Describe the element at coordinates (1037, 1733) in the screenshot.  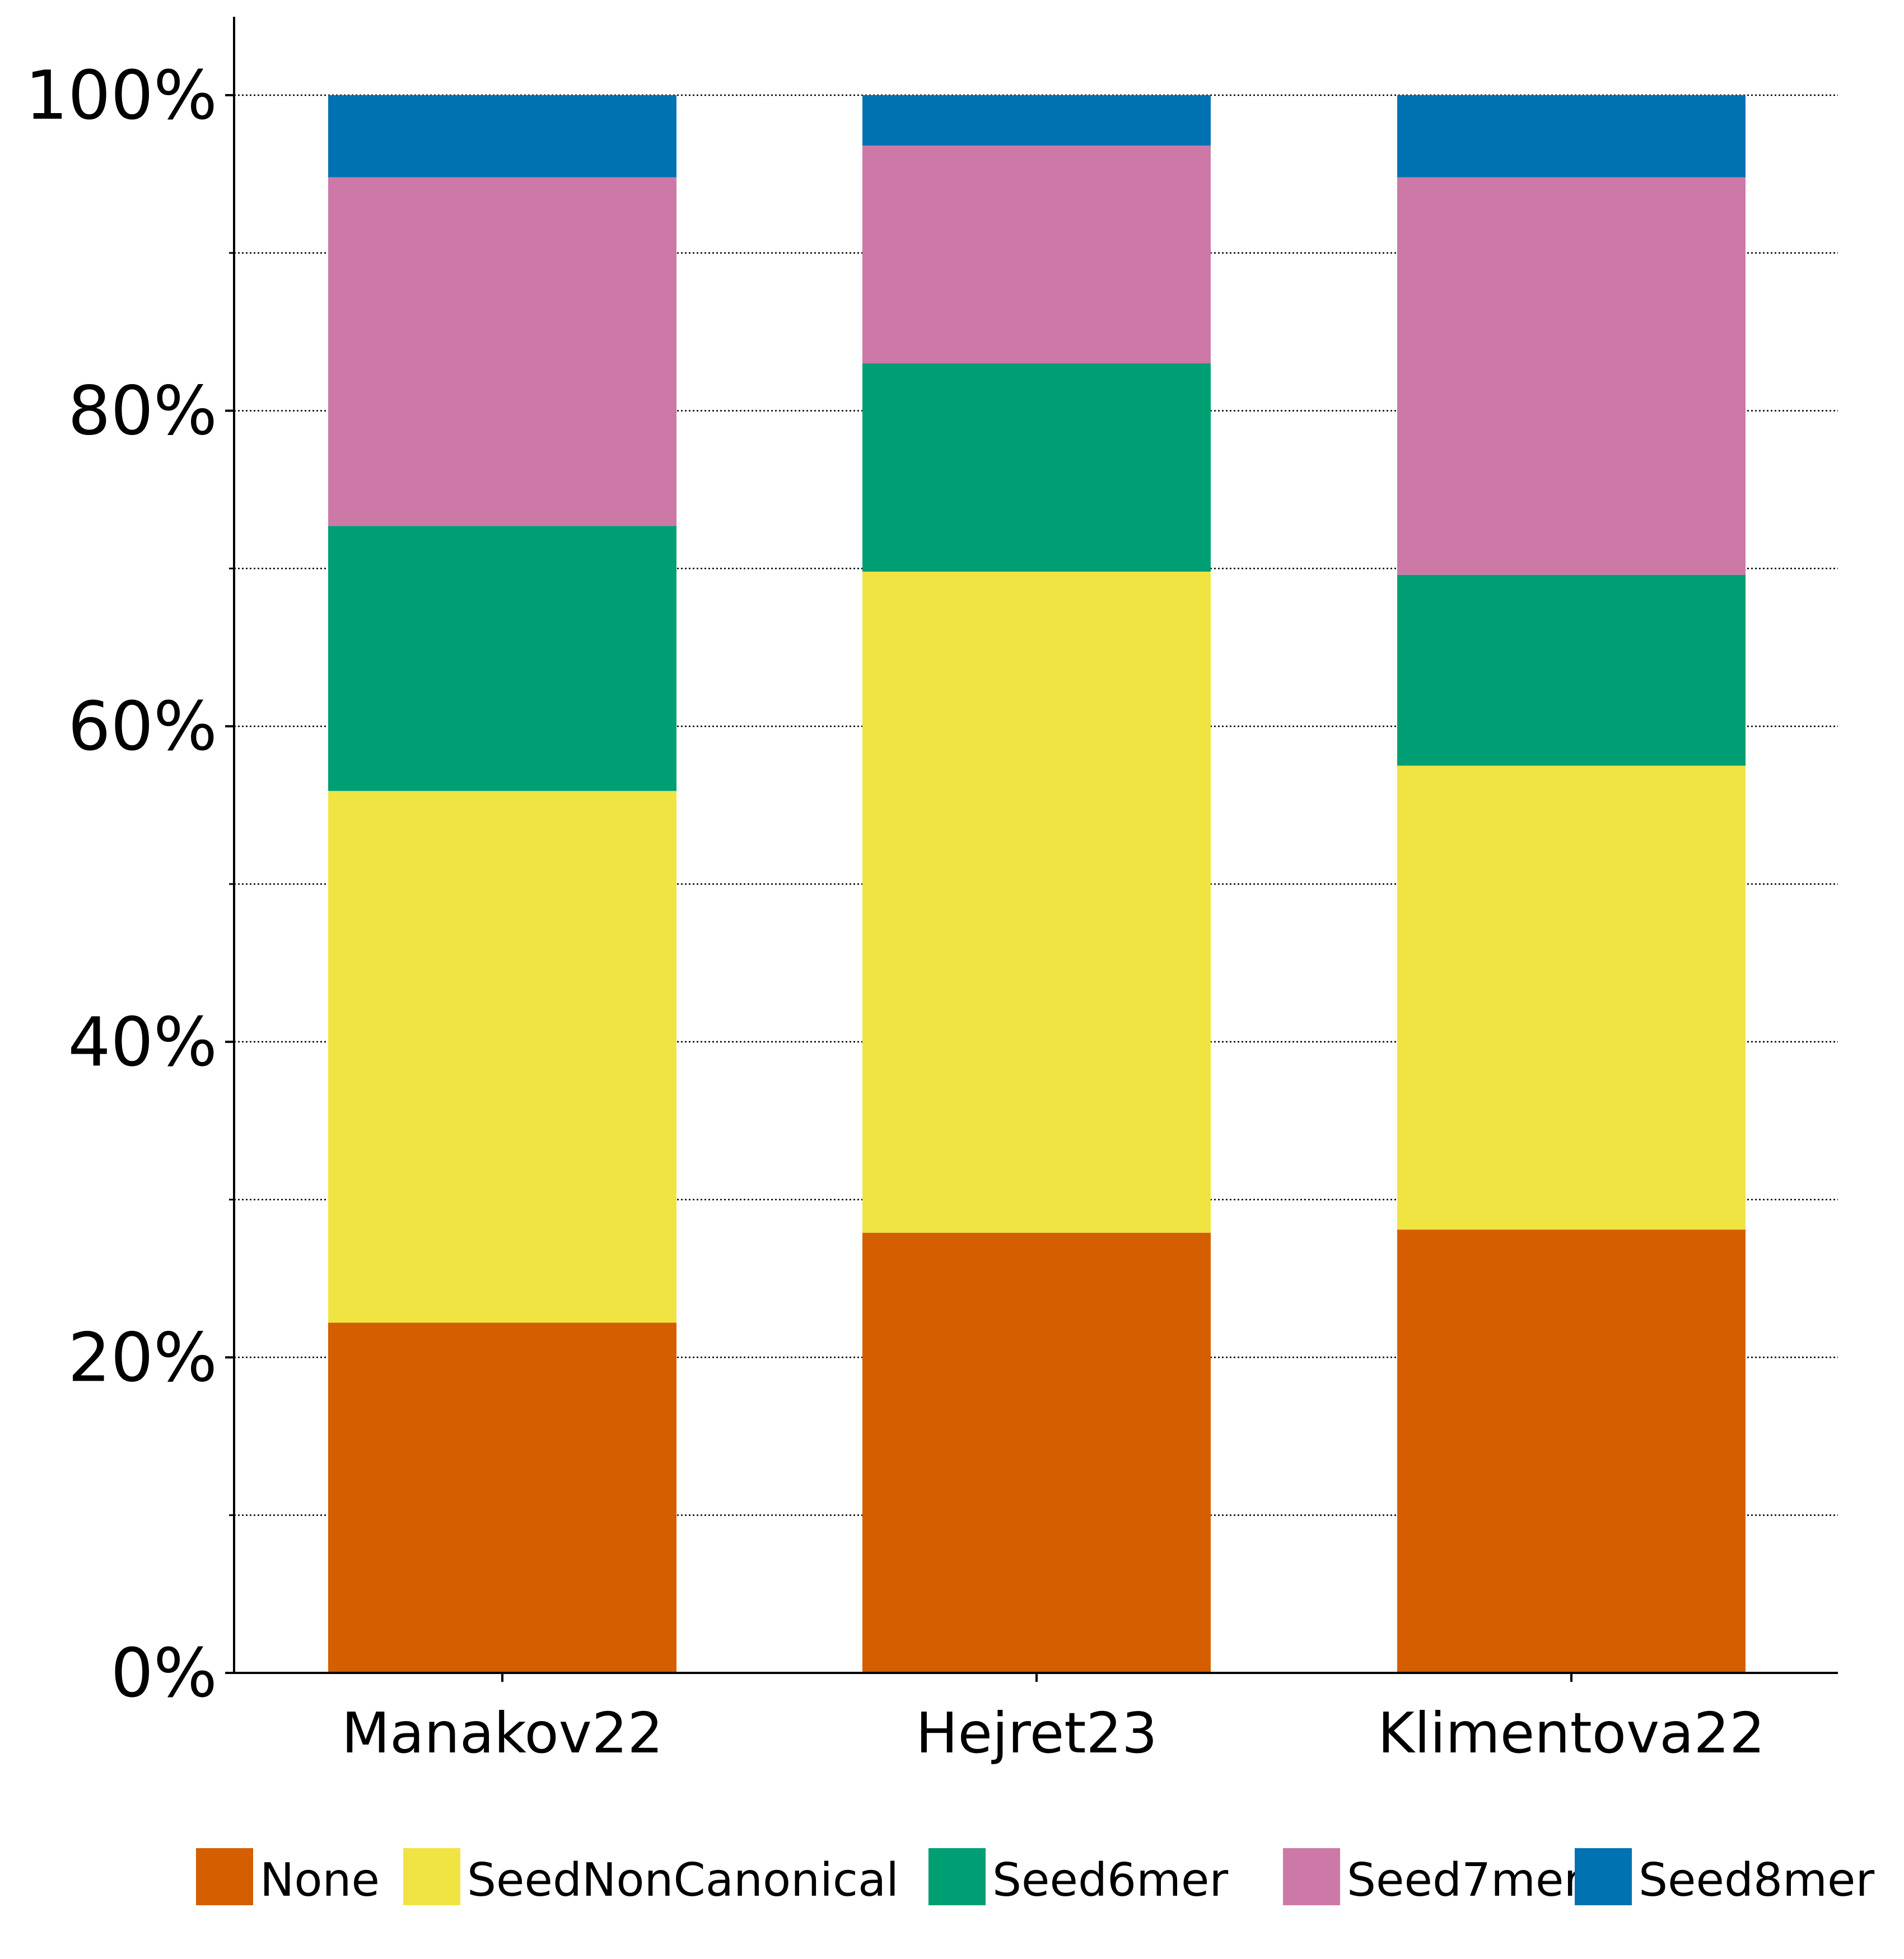
I see `x-tick-label: Hejret23` at that location.